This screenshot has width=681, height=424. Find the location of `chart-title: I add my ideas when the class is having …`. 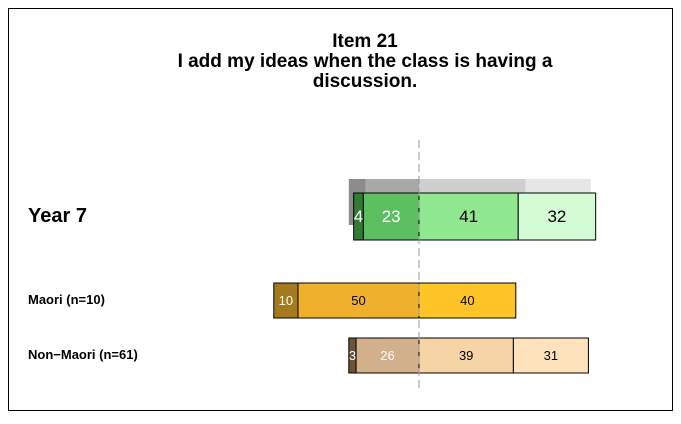

chart-title: I add my ideas when the class is having … is located at coordinates (365, 61).